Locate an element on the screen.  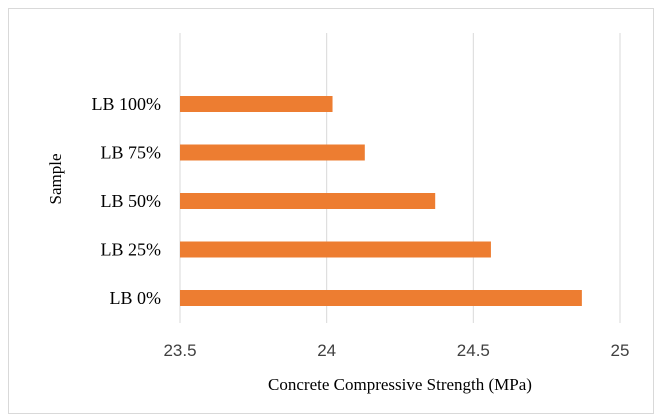
category-label: LB 50% is located at coordinates (131, 201).